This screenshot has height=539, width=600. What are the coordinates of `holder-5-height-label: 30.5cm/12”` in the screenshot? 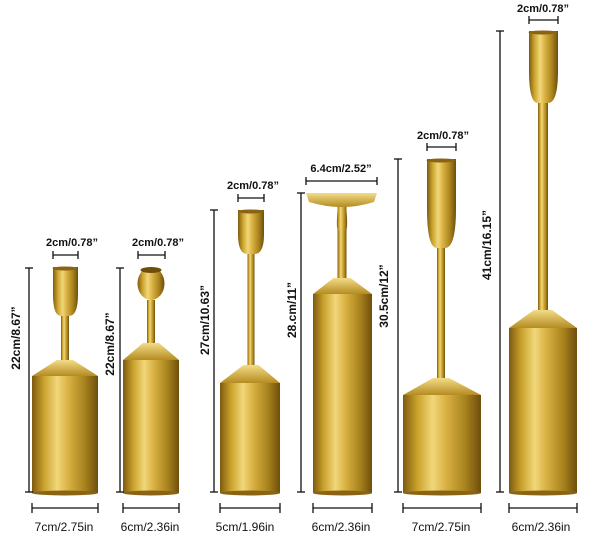 It's located at (384, 296).